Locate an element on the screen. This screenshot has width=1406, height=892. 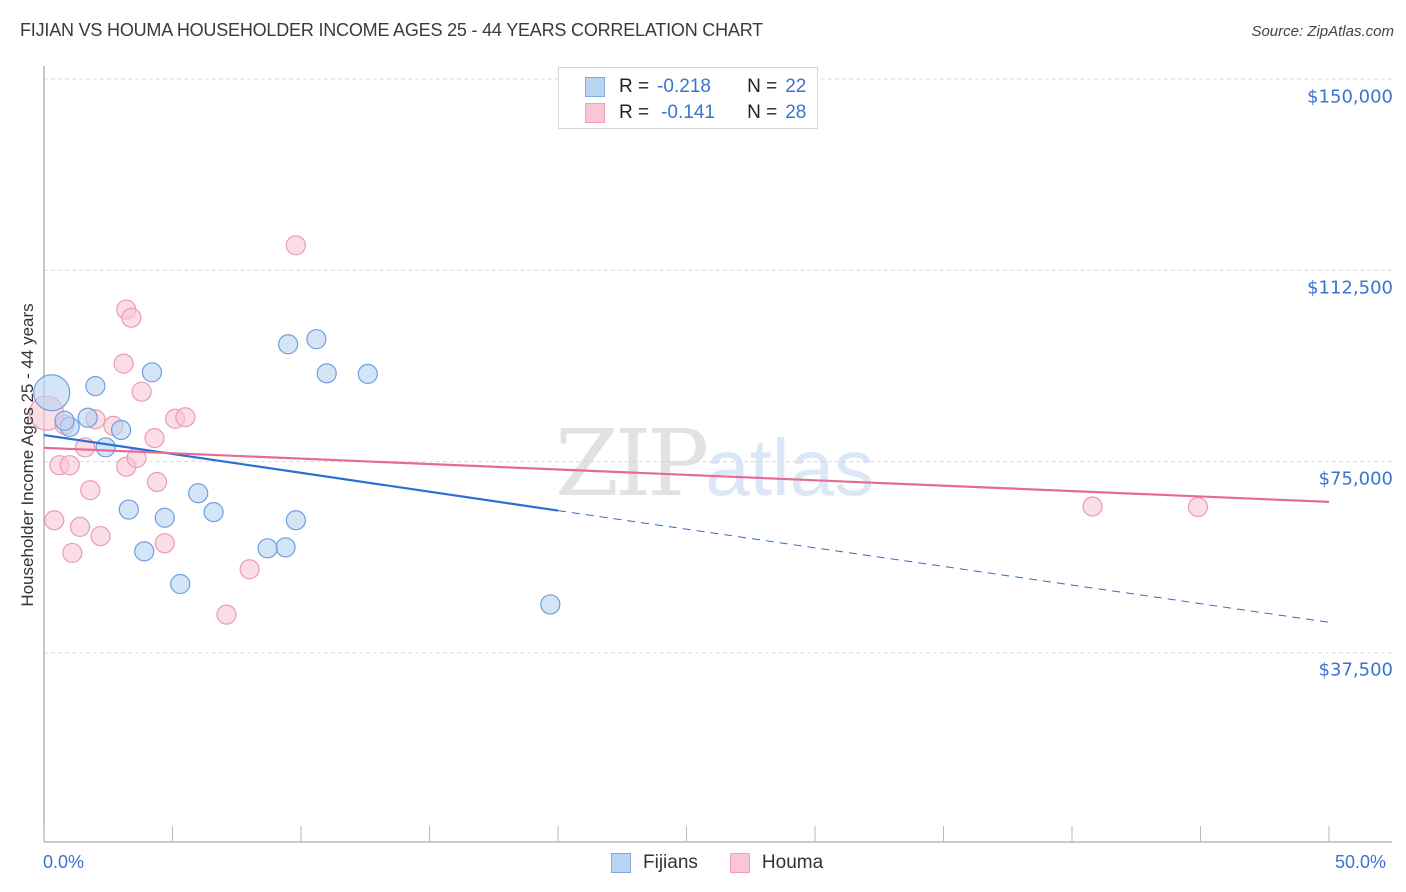
correlation-legend: R = -0.218 N = 22 R = -0.141 N = 28 is located at coordinates (688, 98).